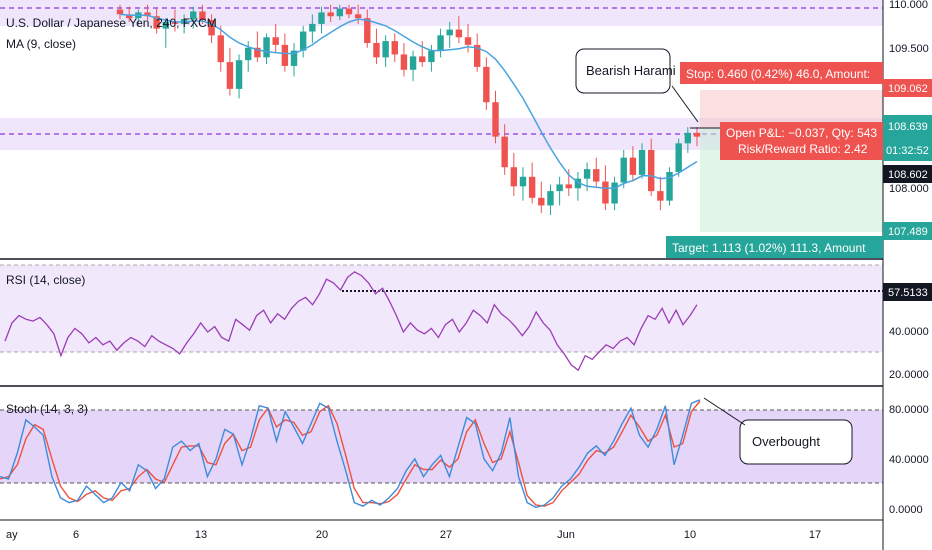 This screenshot has width=932, height=550. What do you see at coordinates (351, 321) in the screenshot?
I see `rsi-line` at bounding box center [351, 321].